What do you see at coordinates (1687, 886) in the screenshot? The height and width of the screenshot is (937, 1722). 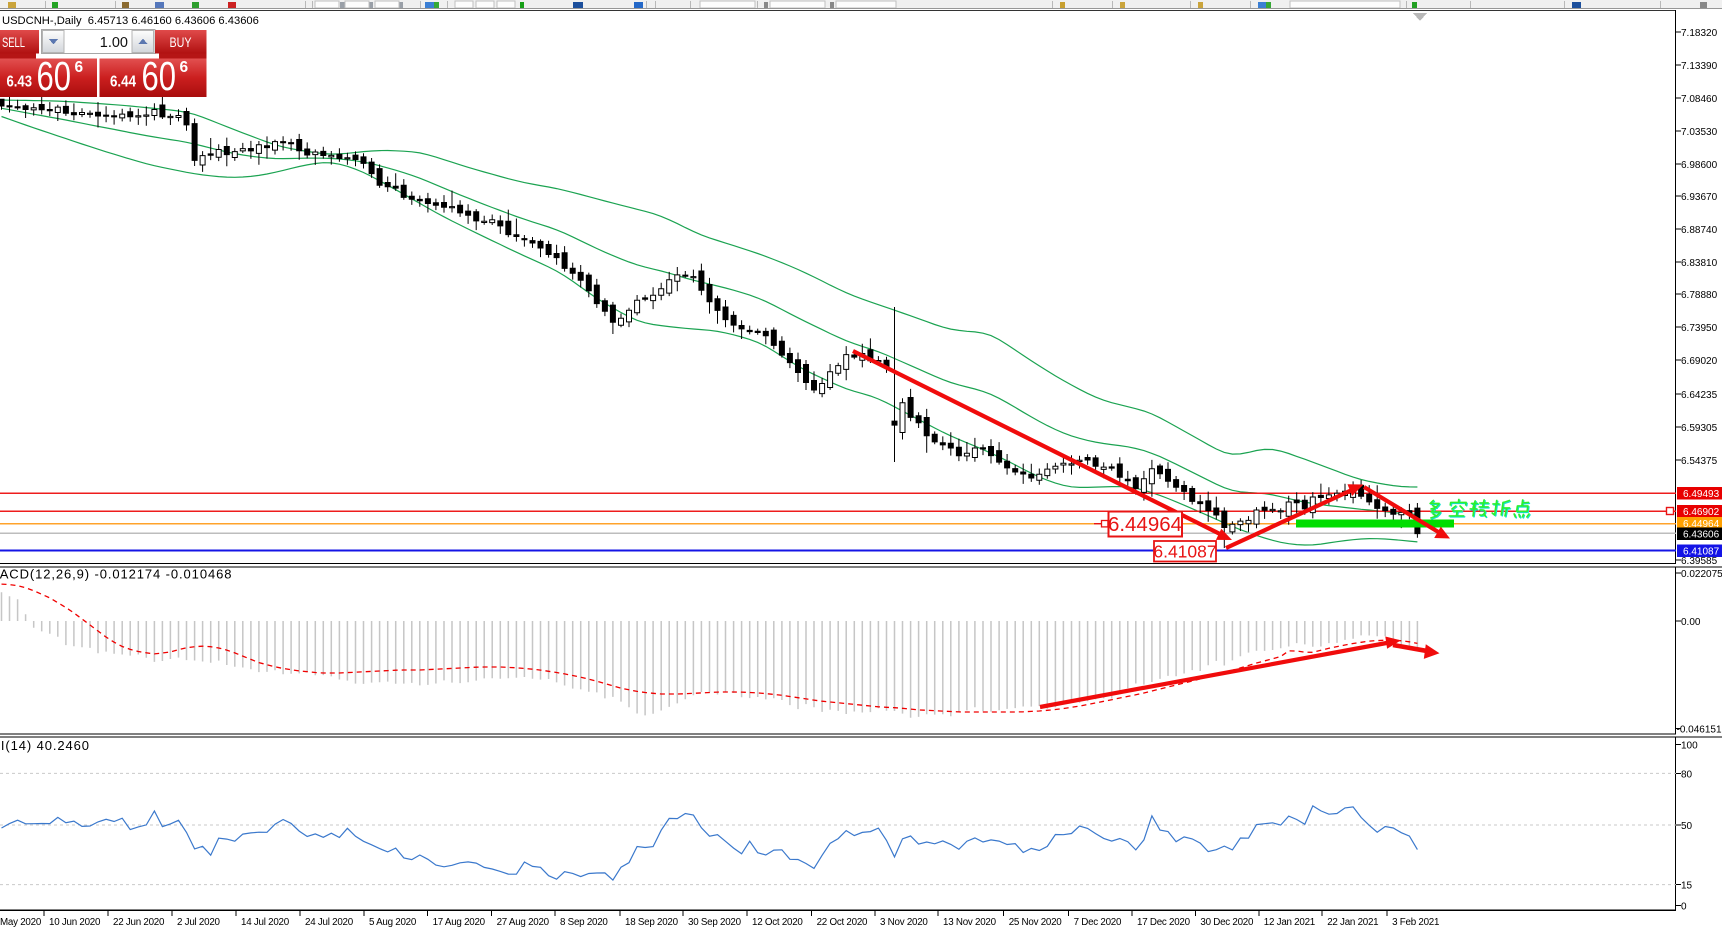 I see `svg-text: 15` at bounding box center [1687, 886].